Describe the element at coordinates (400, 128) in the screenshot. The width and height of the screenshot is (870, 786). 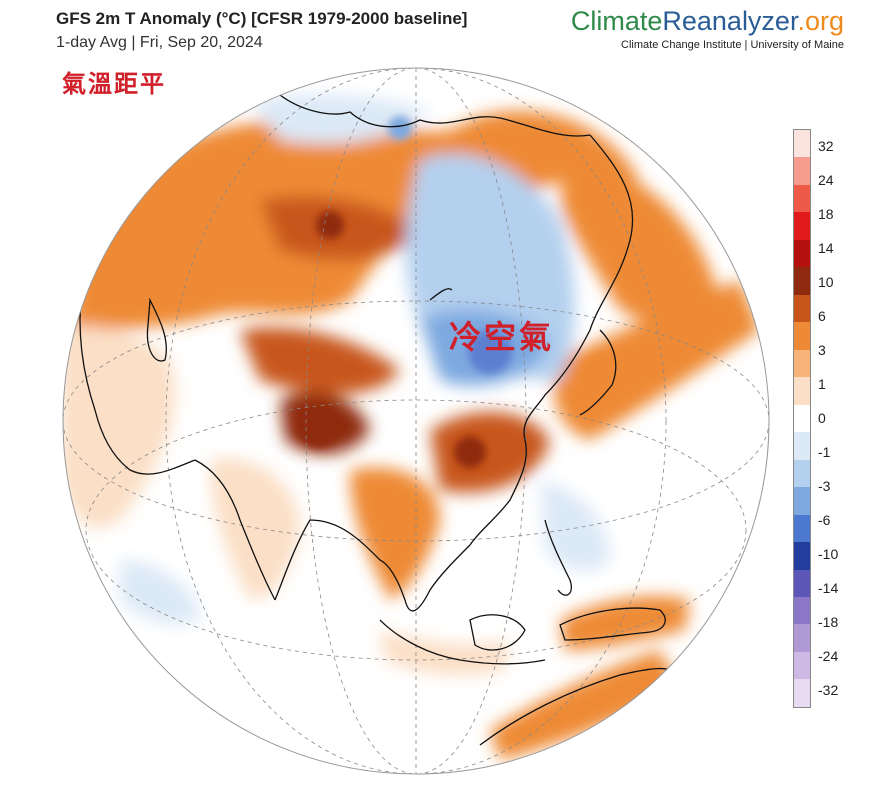
I see `speckle-cold-north` at that location.